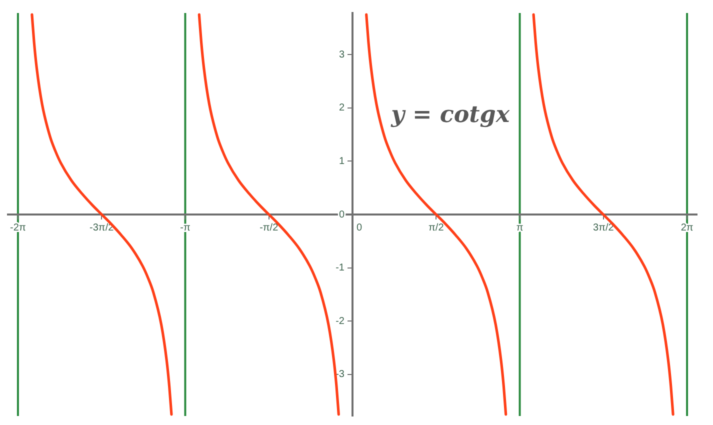 This screenshot has width=713, height=425. Describe the element at coordinates (450, 114) in the screenshot. I see `annotation: y = cotgx` at that location.